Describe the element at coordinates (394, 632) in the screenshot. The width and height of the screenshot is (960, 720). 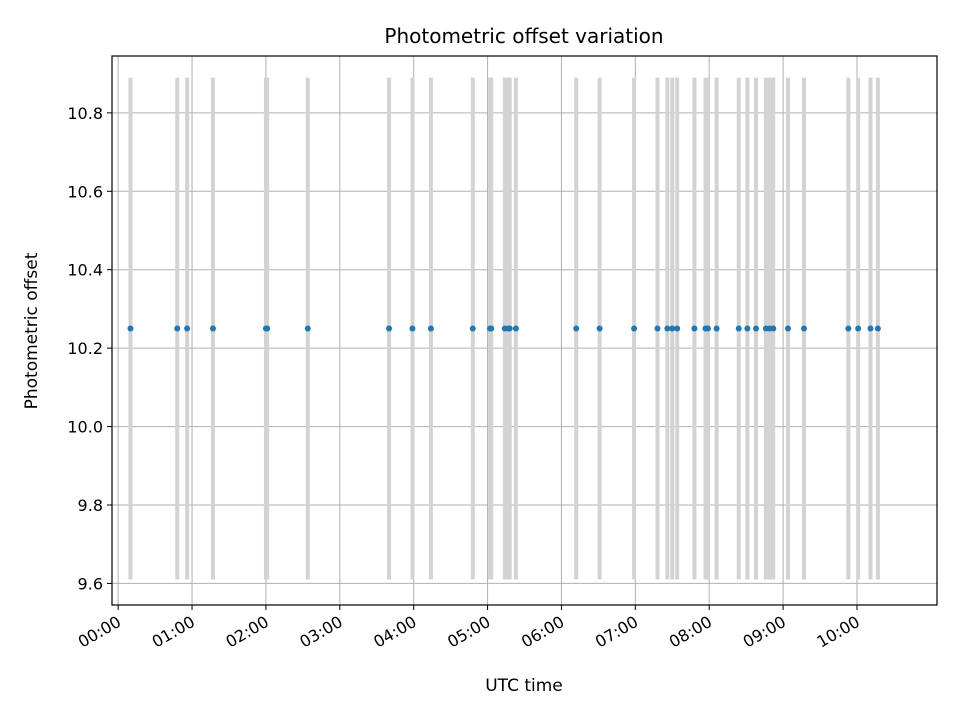
I see `x-tick-label: 04:00` at that location.